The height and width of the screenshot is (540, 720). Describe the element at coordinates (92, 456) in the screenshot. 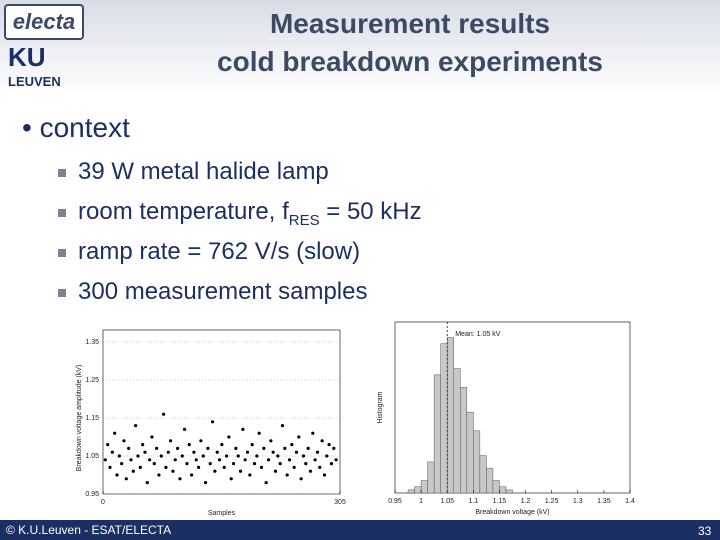

I see `y-tick-label: 1.05` at that location.